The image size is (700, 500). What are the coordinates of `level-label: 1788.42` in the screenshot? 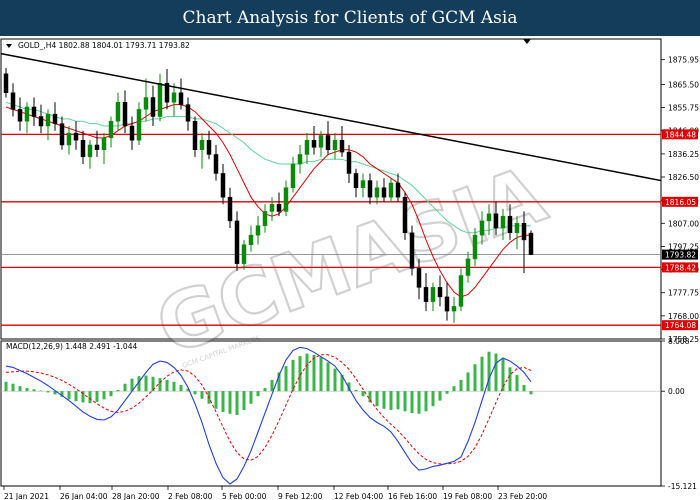 It's located at (680, 267).